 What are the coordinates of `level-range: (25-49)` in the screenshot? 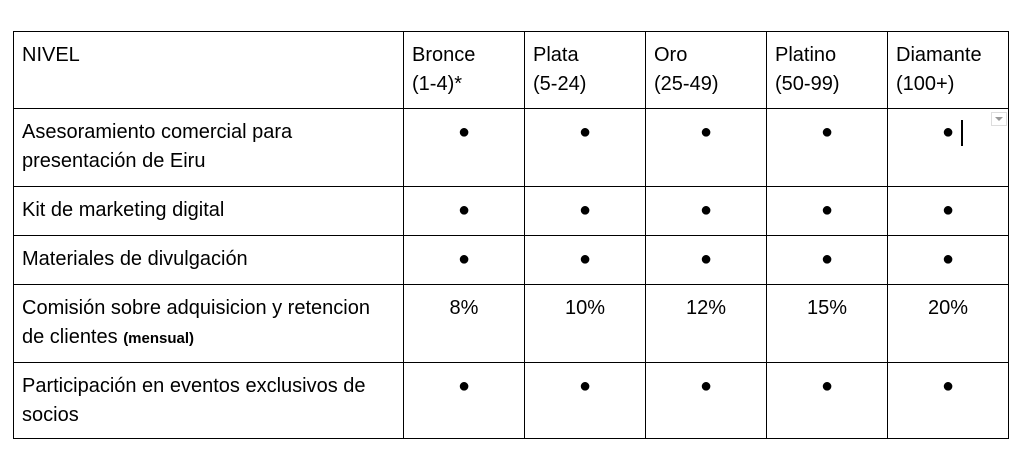 It's located at (686, 84).